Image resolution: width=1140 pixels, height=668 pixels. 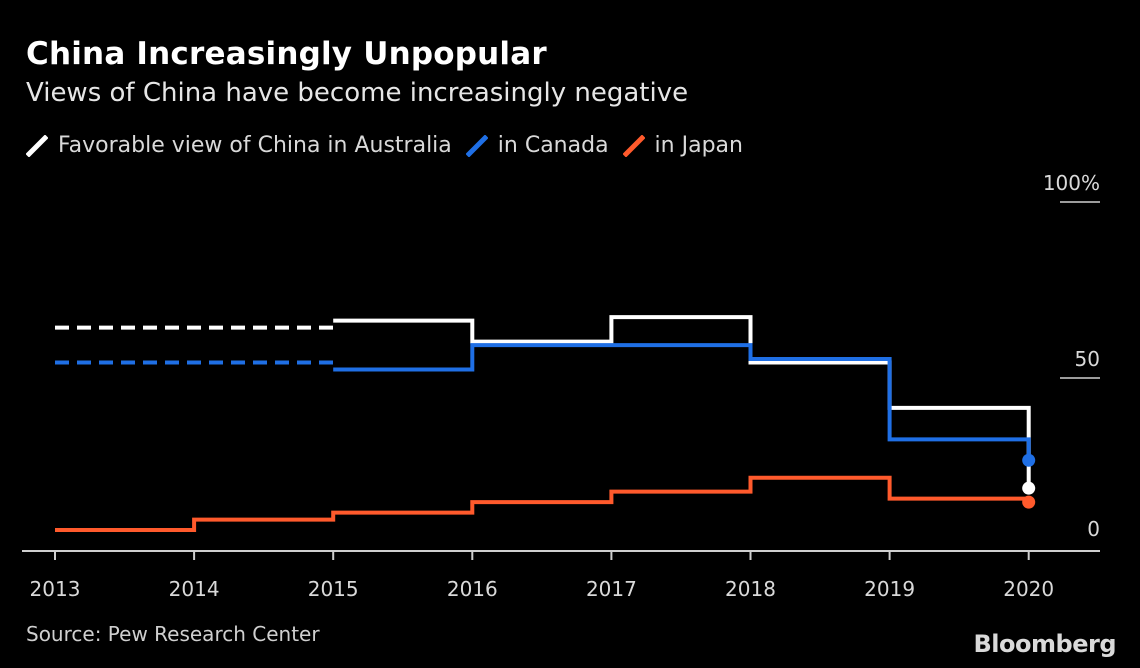 I want to click on legend-item-japan: in Japan, so click(x=682, y=145).